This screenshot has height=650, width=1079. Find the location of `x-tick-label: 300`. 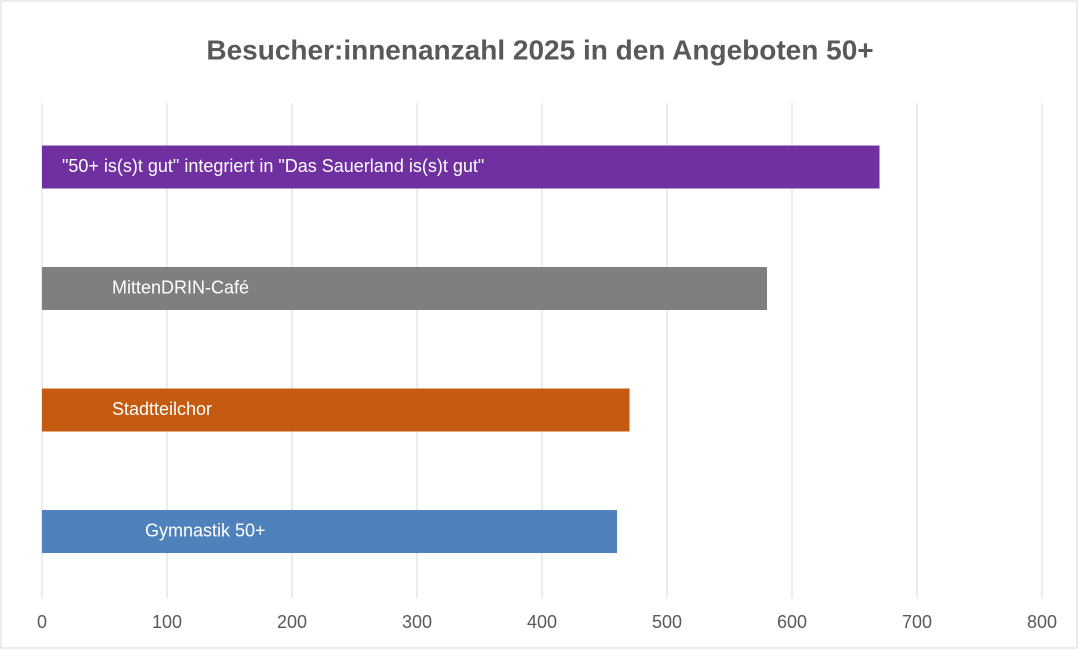

x-tick-label: 300 is located at coordinates (417, 622).